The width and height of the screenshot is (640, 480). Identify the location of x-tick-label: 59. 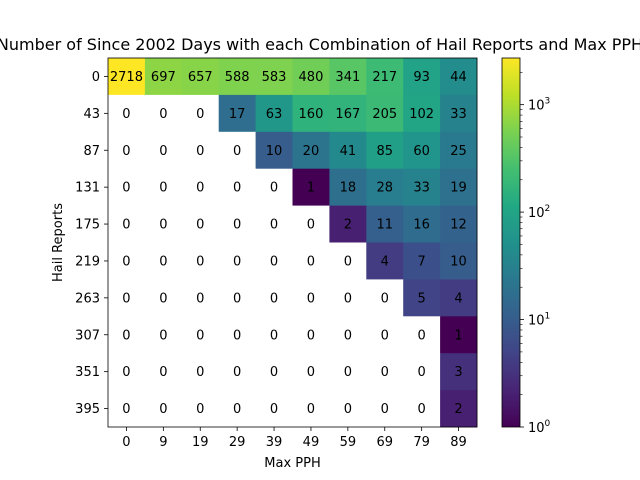
(348, 442).